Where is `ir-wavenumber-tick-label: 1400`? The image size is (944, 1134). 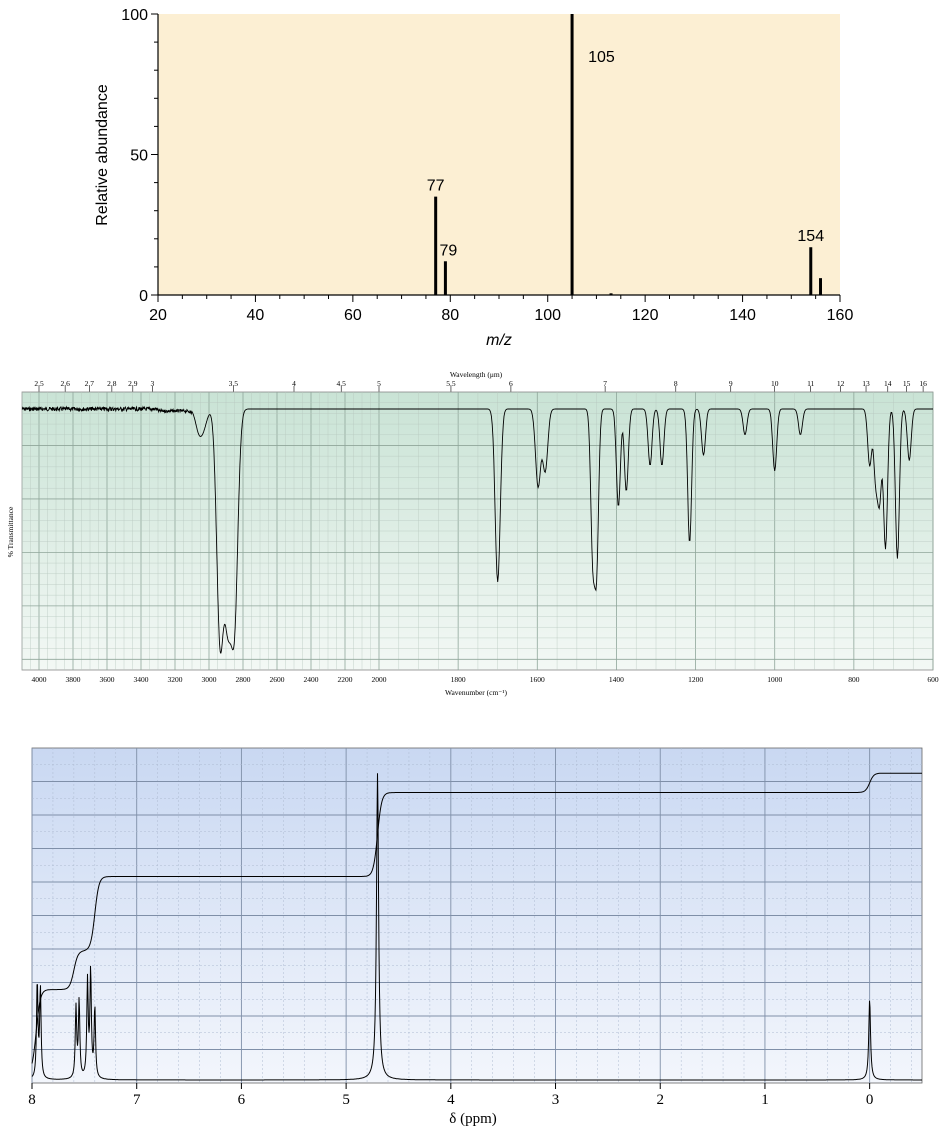
ir-wavenumber-tick-label: 1400 is located at coordinates (616, 679).